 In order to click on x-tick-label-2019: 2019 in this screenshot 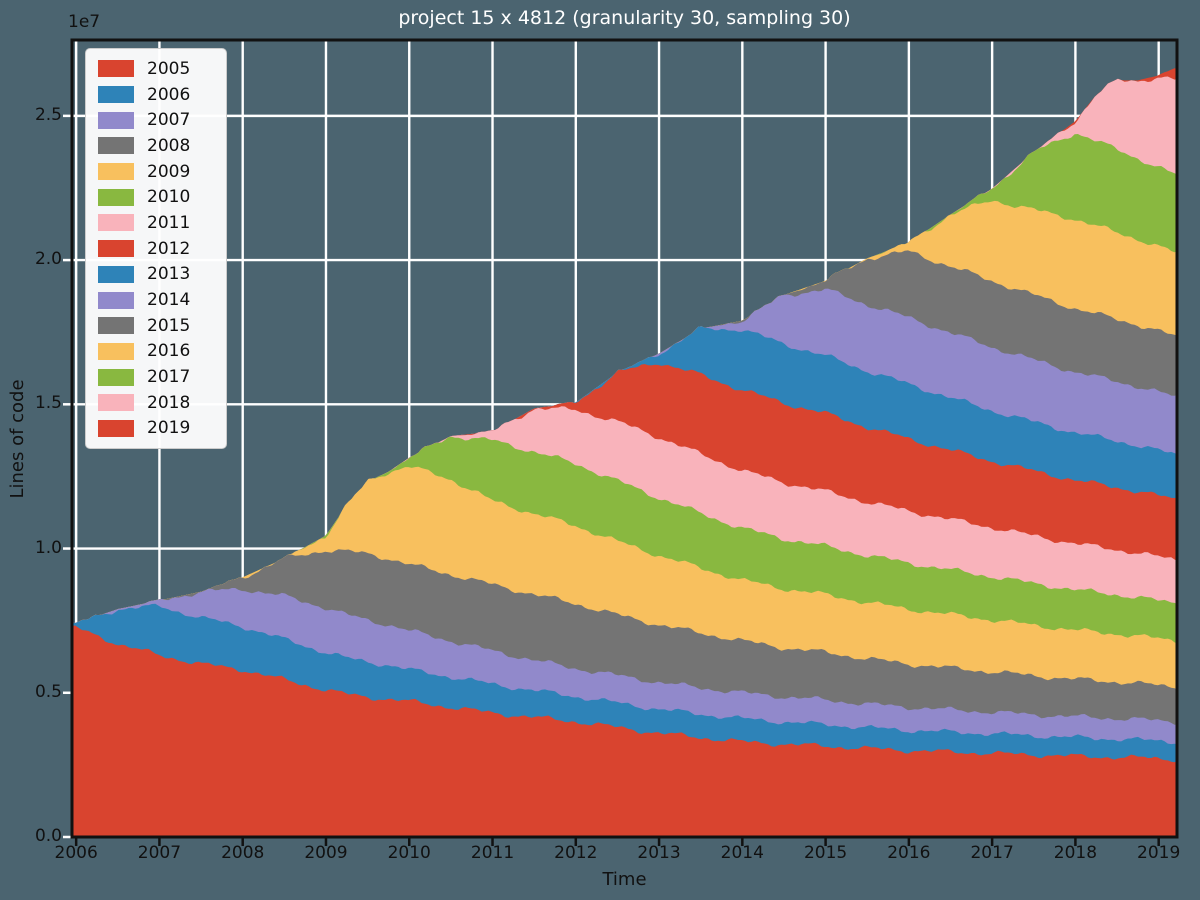, I will do `click(1159, 853)`.